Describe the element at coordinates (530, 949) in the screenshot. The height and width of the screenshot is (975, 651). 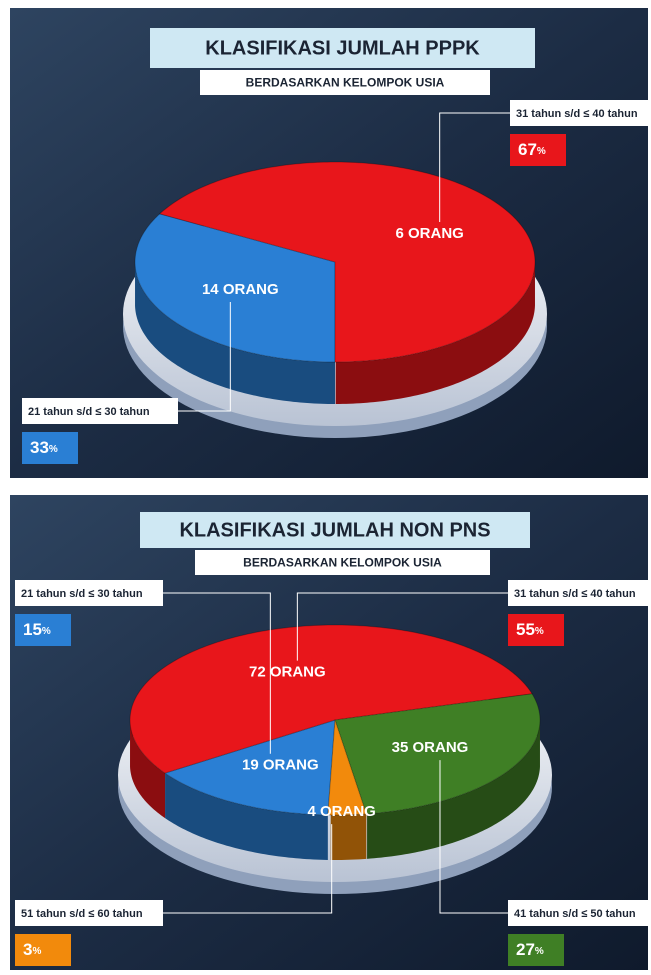
I see `percent-label: 27%` at that location.